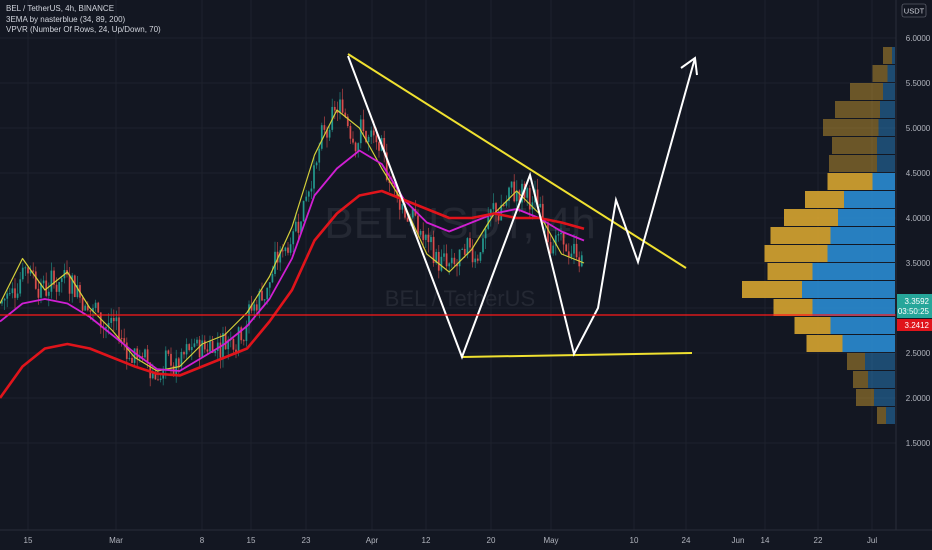 This screenshot has width=932, height=550. I want to click on x-tick-label: 14, so click(765, 540).